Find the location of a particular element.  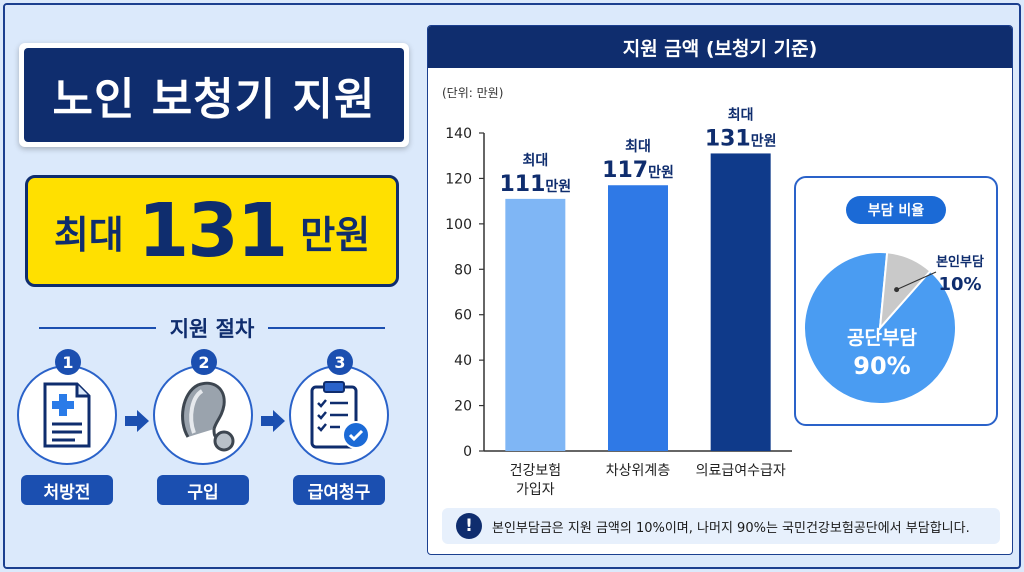

y-tick-label: 40 is located at coordinates (463, 361).